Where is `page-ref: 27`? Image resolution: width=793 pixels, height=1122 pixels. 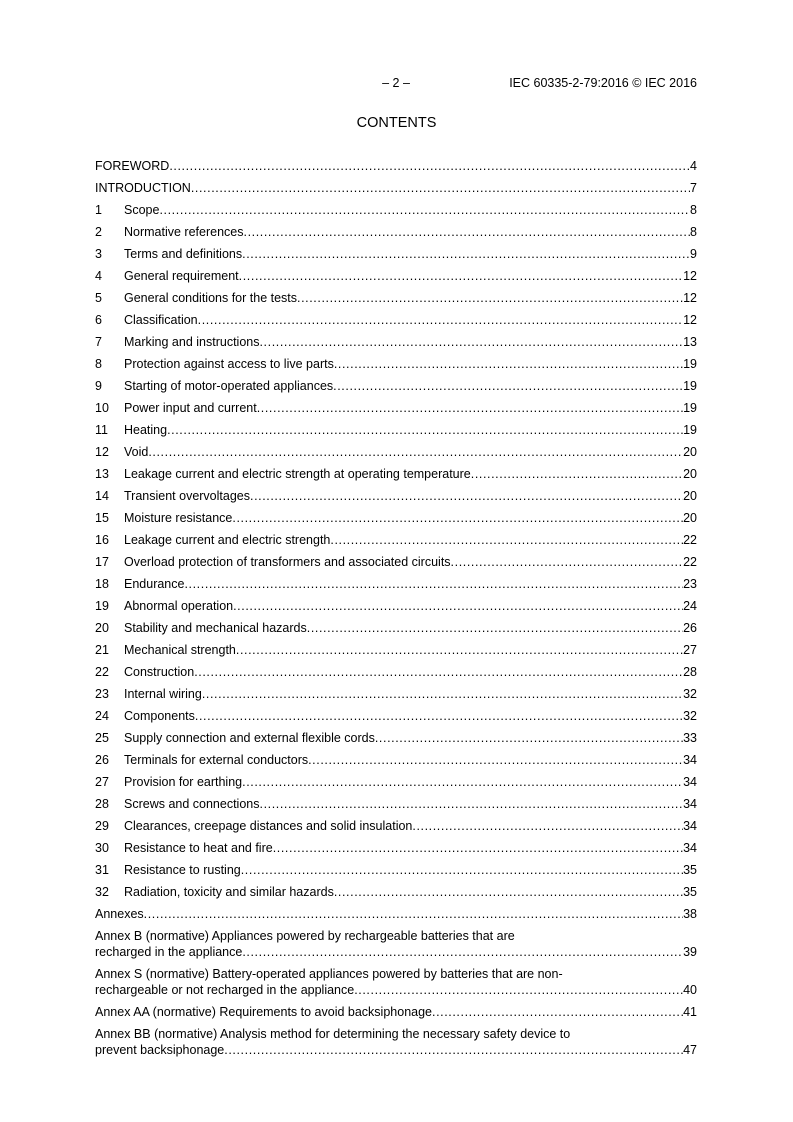 page-ref: 27 is located at coordinates (690, 650).